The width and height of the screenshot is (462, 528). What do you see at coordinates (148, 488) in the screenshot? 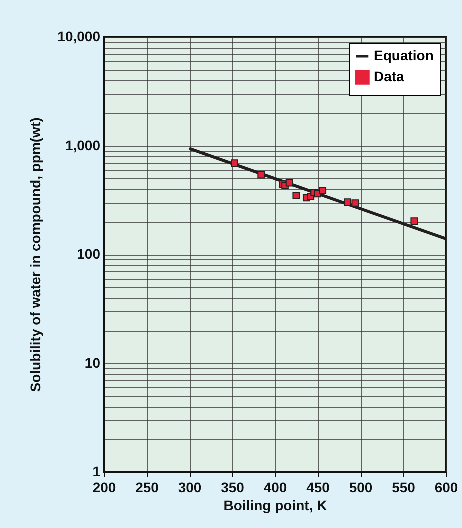
I see `x-tick-label: 250` at bounding box center [148, 488].